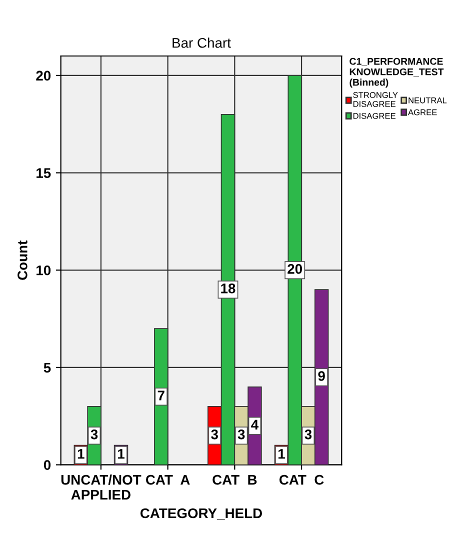 Image resolution: width=468 pixels, height=560 pixels. What do you see at coordinates (228, 288) in the screenshot?
I see `data-label: 18` at bounding box center [228, 288].